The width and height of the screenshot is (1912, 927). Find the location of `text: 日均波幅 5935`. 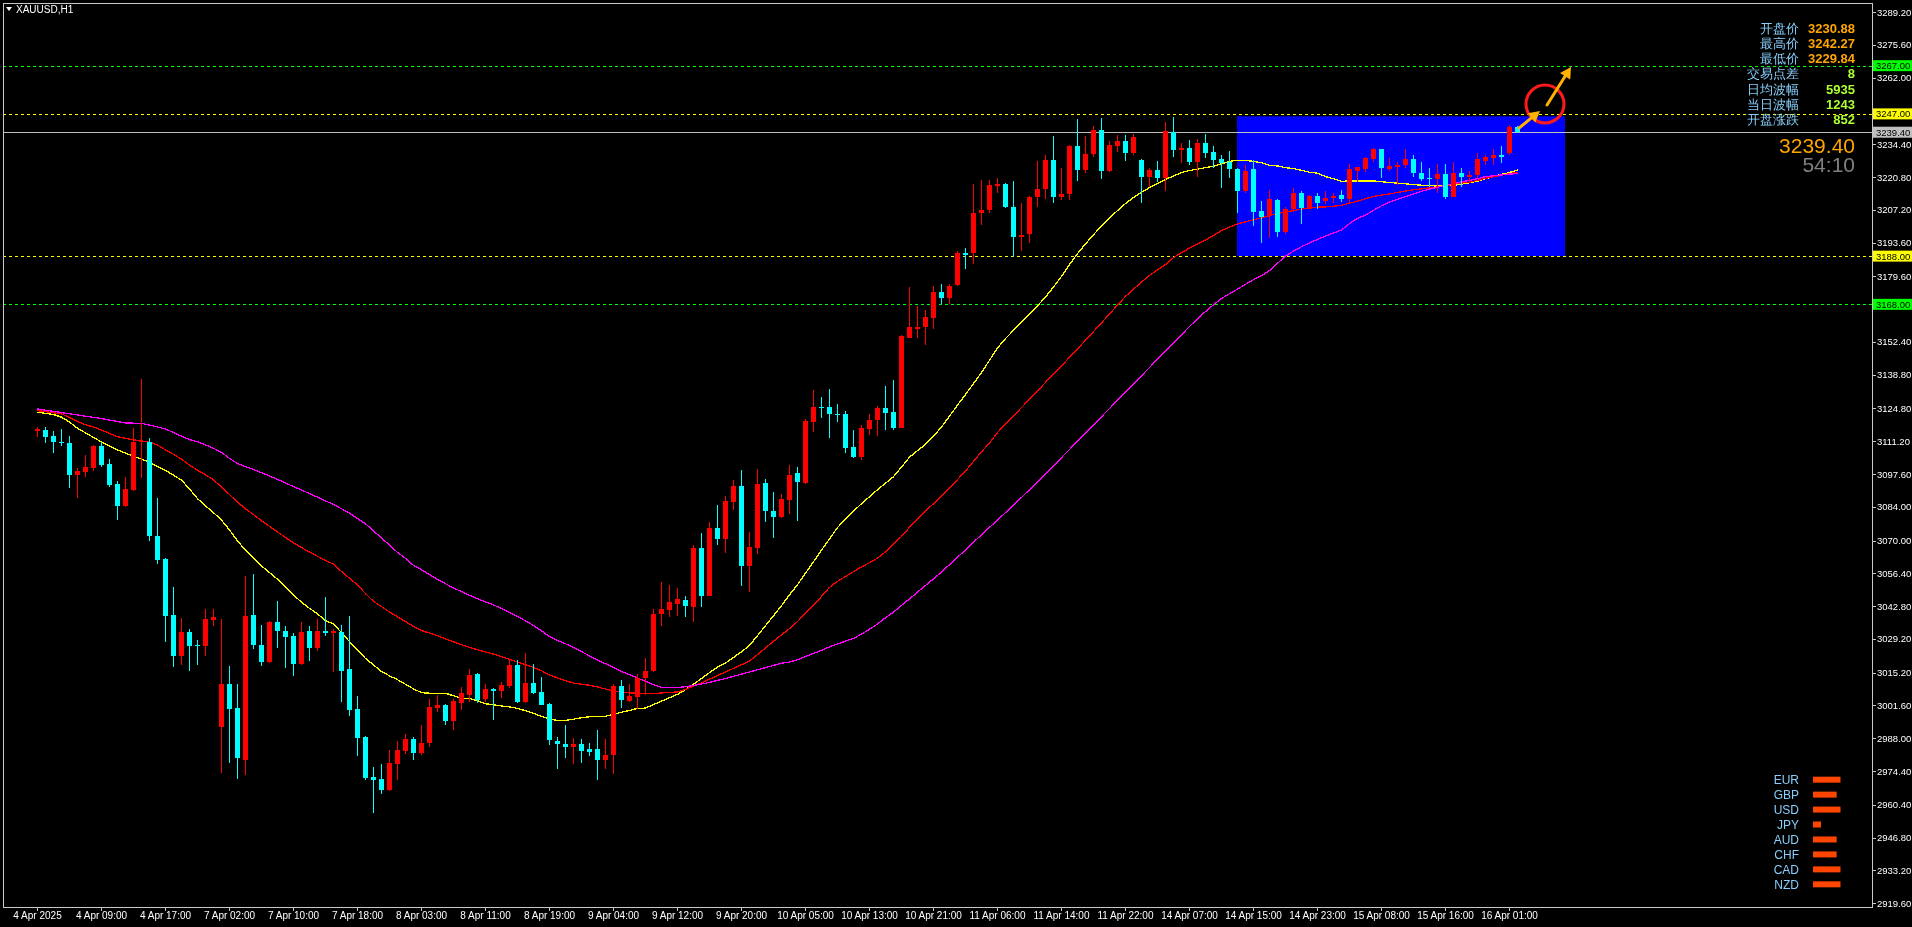

text: 日均波幅 5935 is located at coordinates (1801, 89).